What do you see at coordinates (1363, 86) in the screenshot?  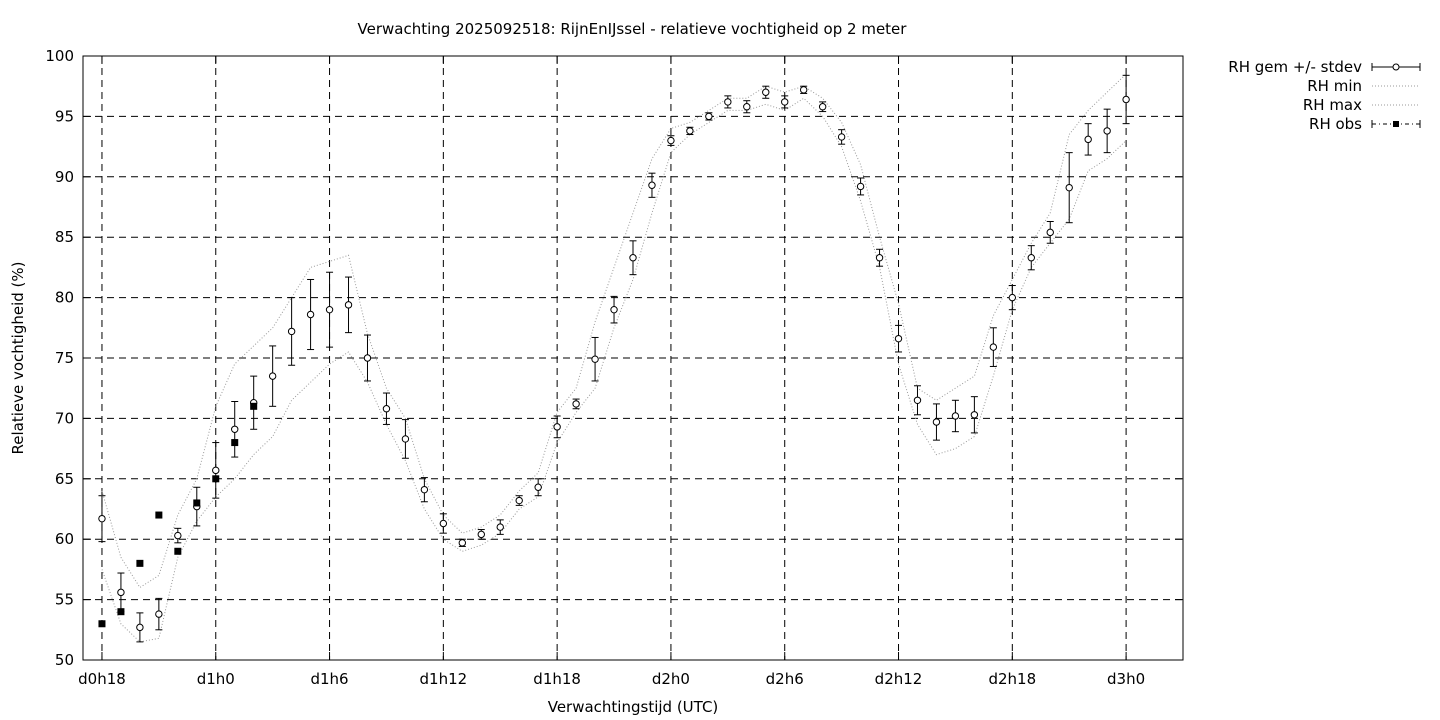 I see `legend-item: RH min` at bounding box center [1363, 86].